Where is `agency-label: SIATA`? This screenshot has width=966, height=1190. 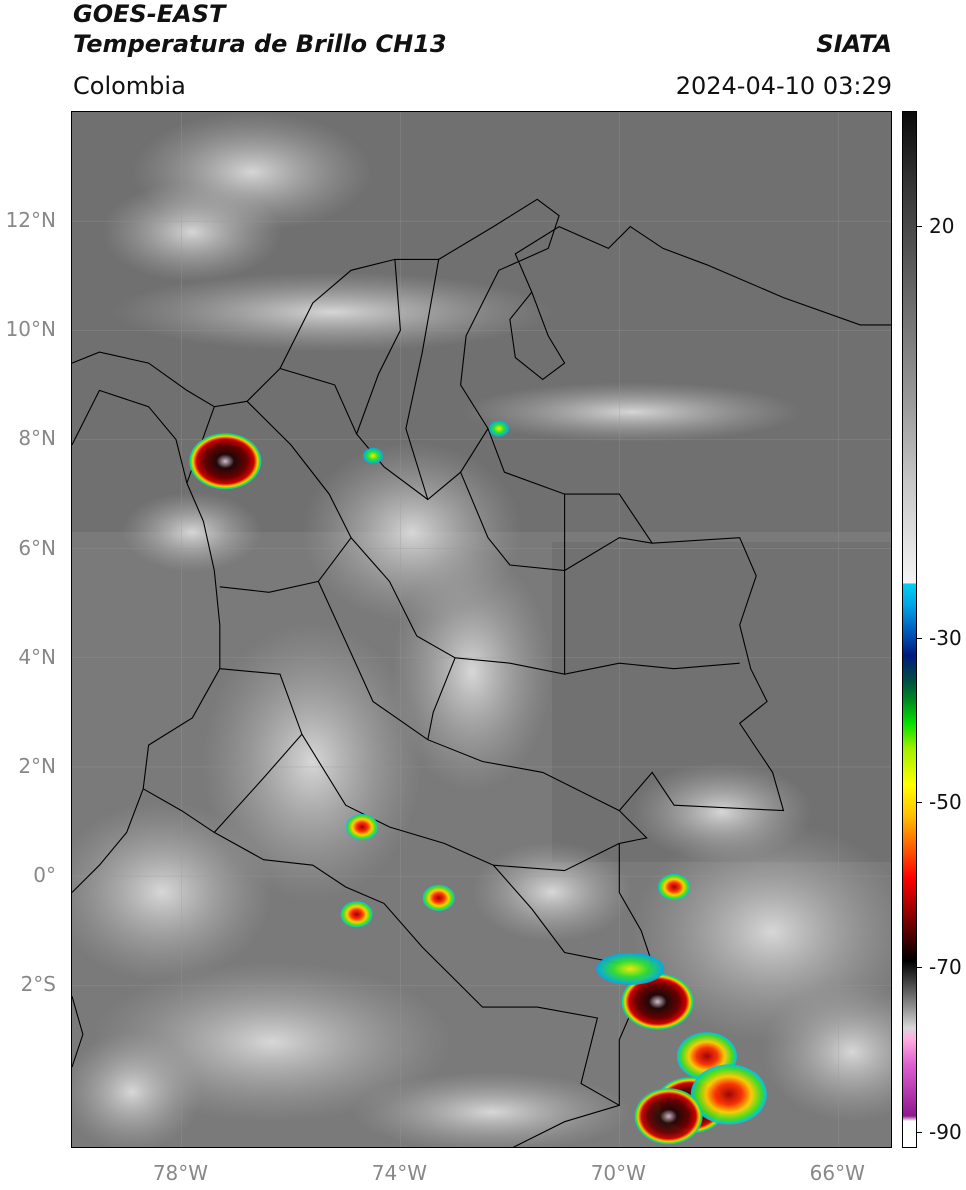
agency-label: SIATA is located at coordinates (854, 44).